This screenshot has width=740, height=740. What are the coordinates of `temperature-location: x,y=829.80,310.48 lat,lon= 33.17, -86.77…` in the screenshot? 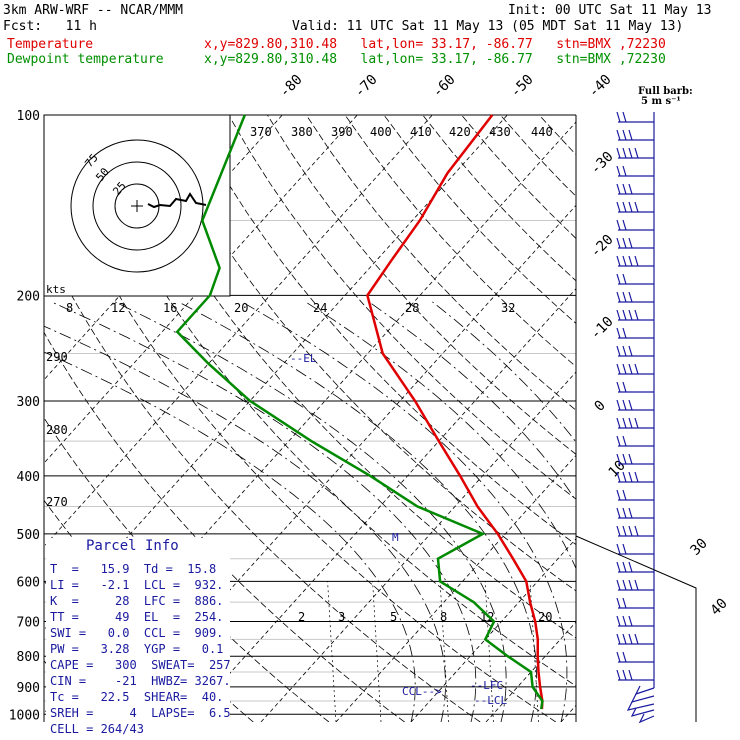 It's located at (435, 44).